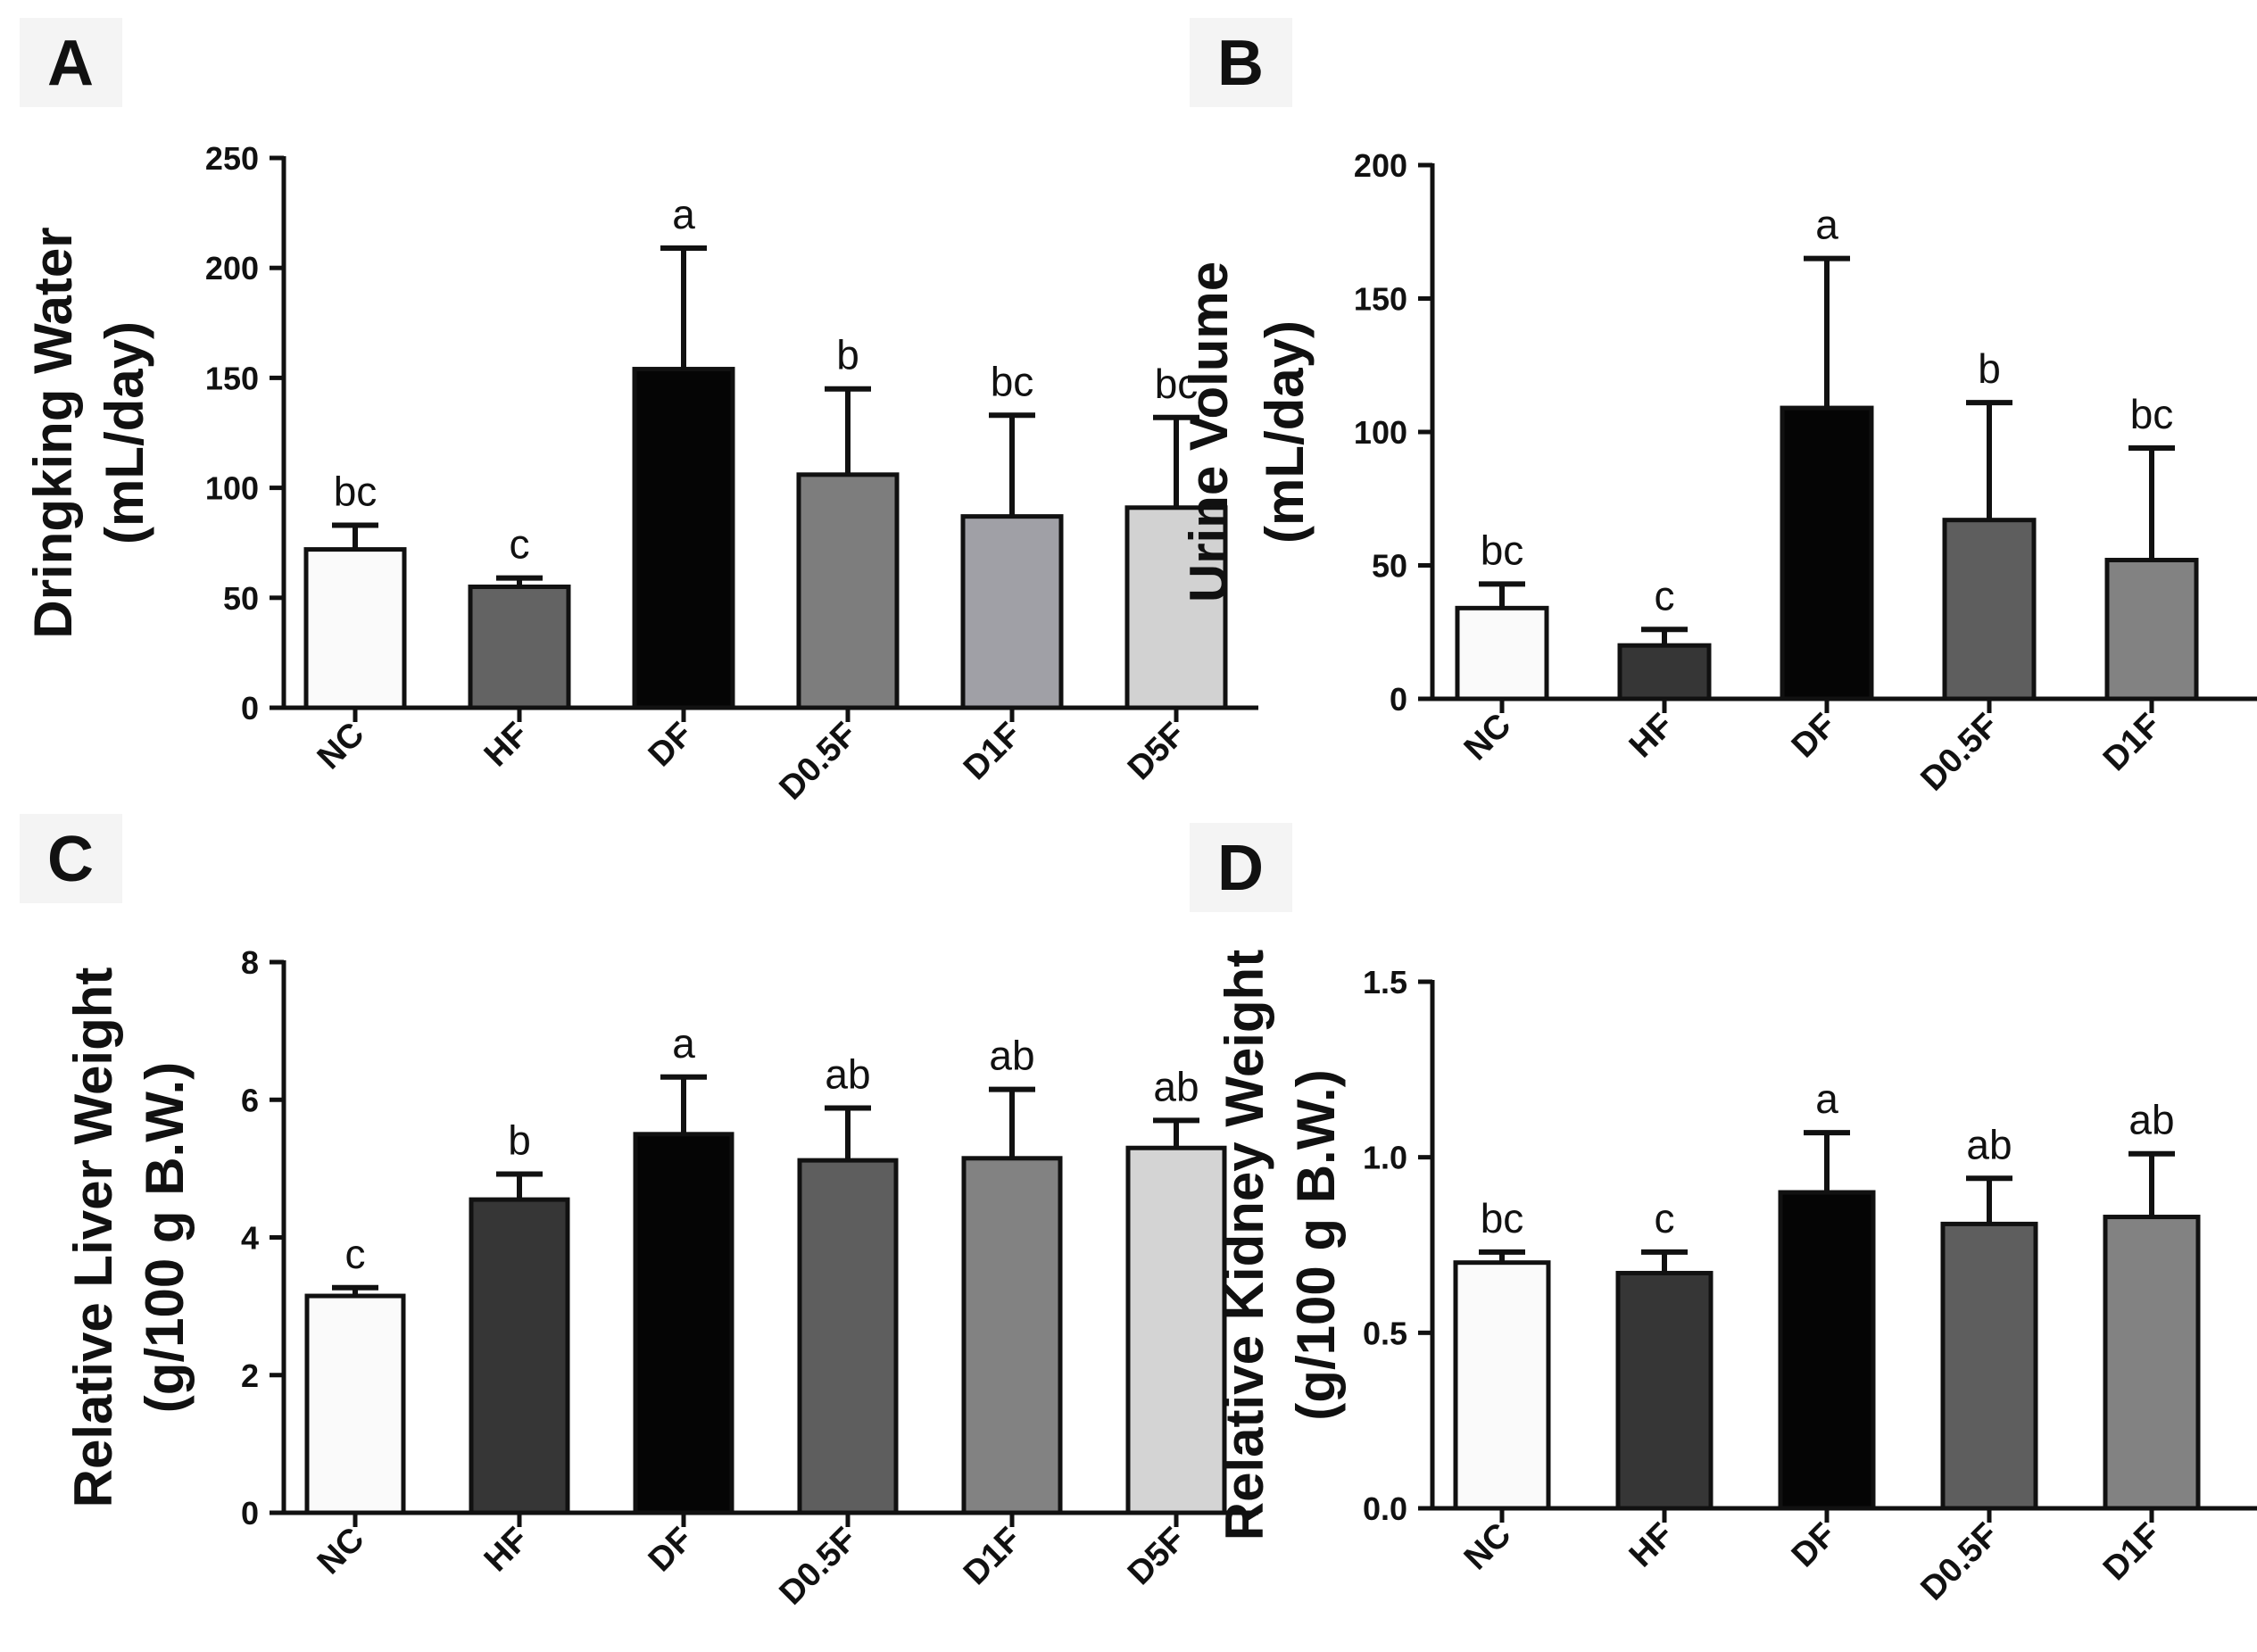 This screenshot has width=2257, height=1652. What do you see at coordinates (1385, 982) in the screenshot?
I see `y-tick-label: 1.5` at bounding box center [1385, 982].